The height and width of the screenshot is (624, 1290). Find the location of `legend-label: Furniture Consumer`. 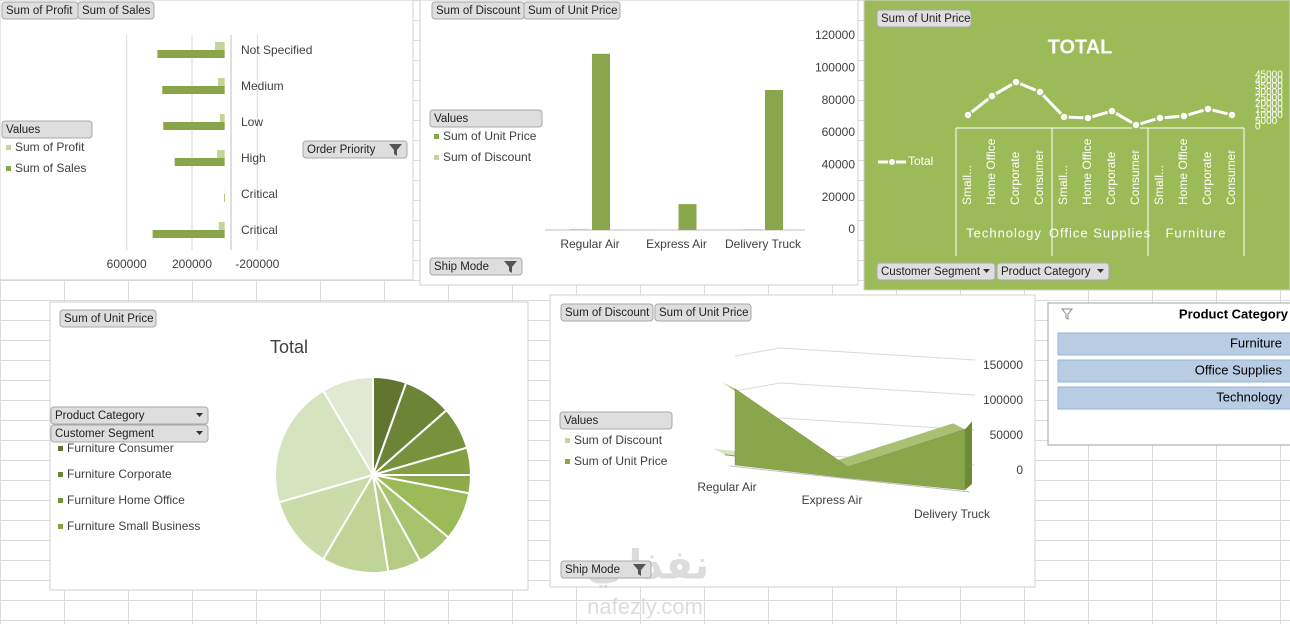

legend-label: Furniture Consumer is located at coordinates (120, 448).